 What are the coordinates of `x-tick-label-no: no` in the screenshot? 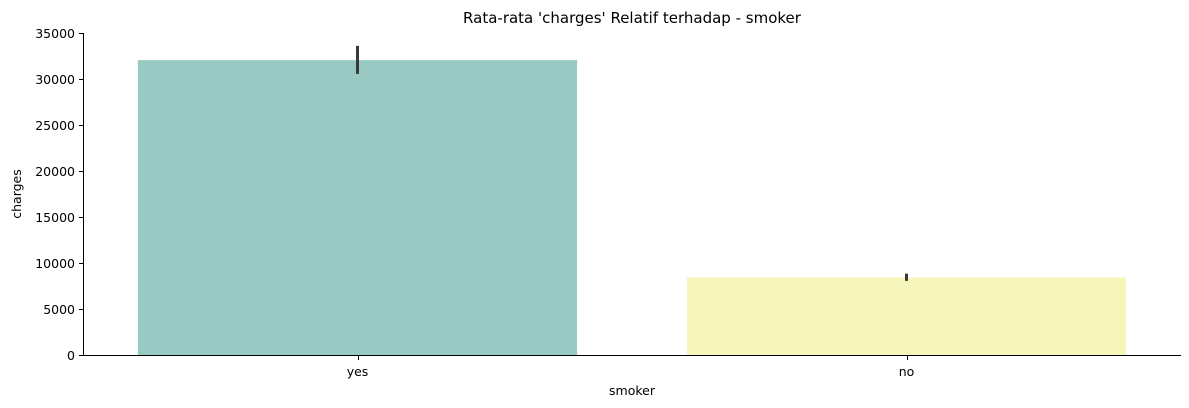 It's located at (907, 371).